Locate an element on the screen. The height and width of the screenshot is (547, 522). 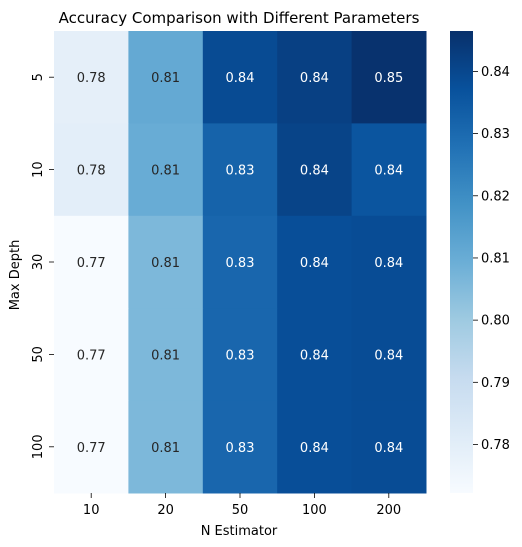
y-axis-label: Max Depth is located at coordinates (15, 275).